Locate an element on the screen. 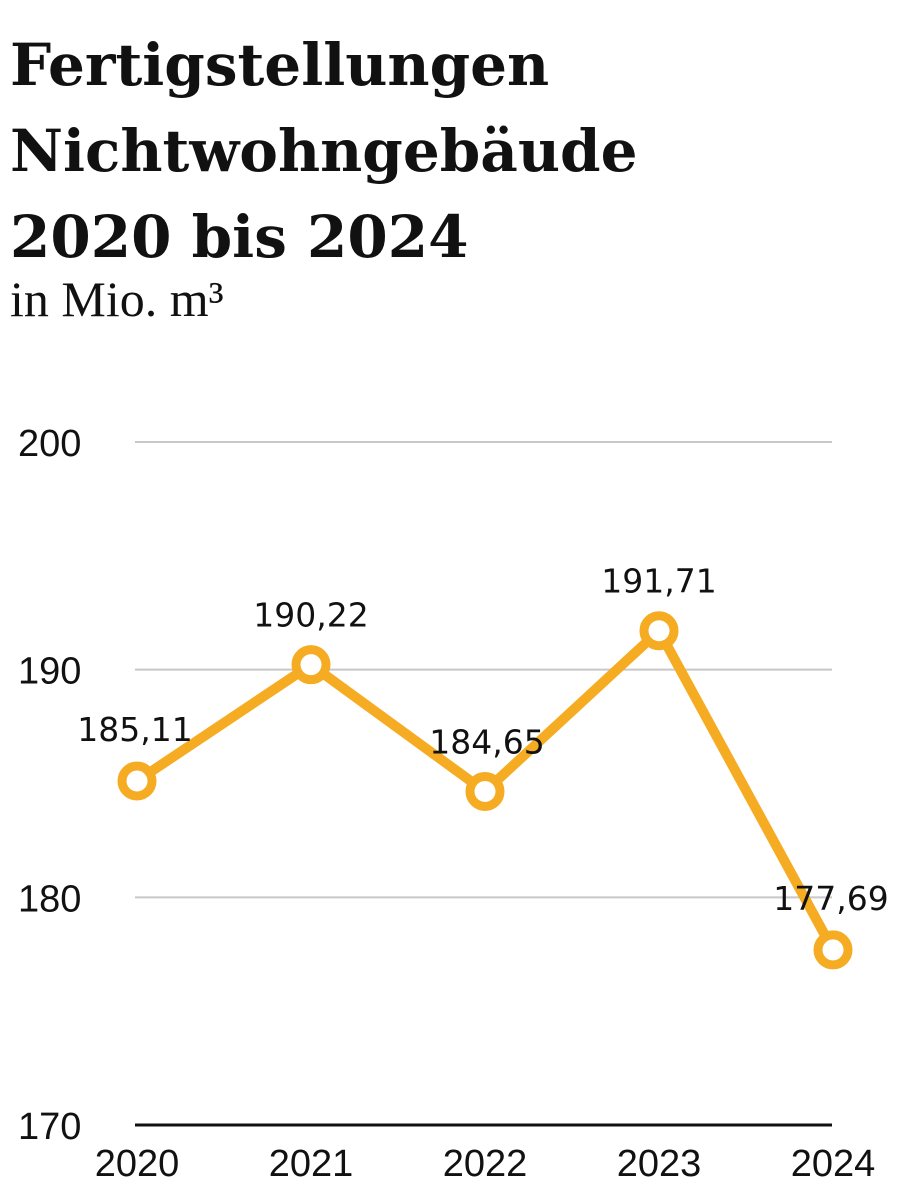 This screenshot has height=1200, width=906. y-tick-label-190: 190 is located at coordinates (49, 672).